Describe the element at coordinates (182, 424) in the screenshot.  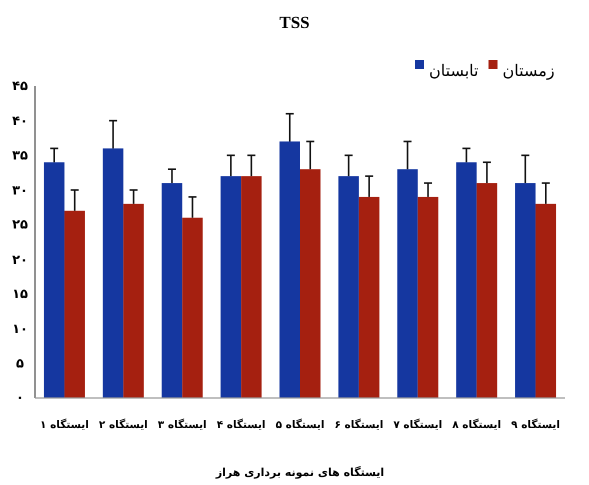
I see `x-tick-label: ایستگاه ۳` at that location.